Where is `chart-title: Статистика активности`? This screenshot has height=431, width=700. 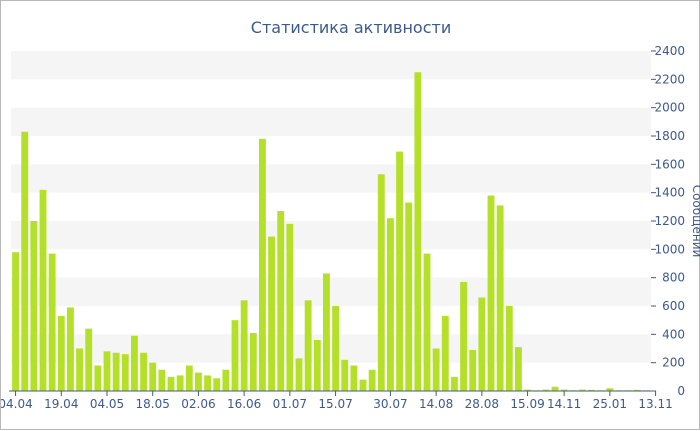
chart-title: Статистика активности is located at coordinates (351, 27).